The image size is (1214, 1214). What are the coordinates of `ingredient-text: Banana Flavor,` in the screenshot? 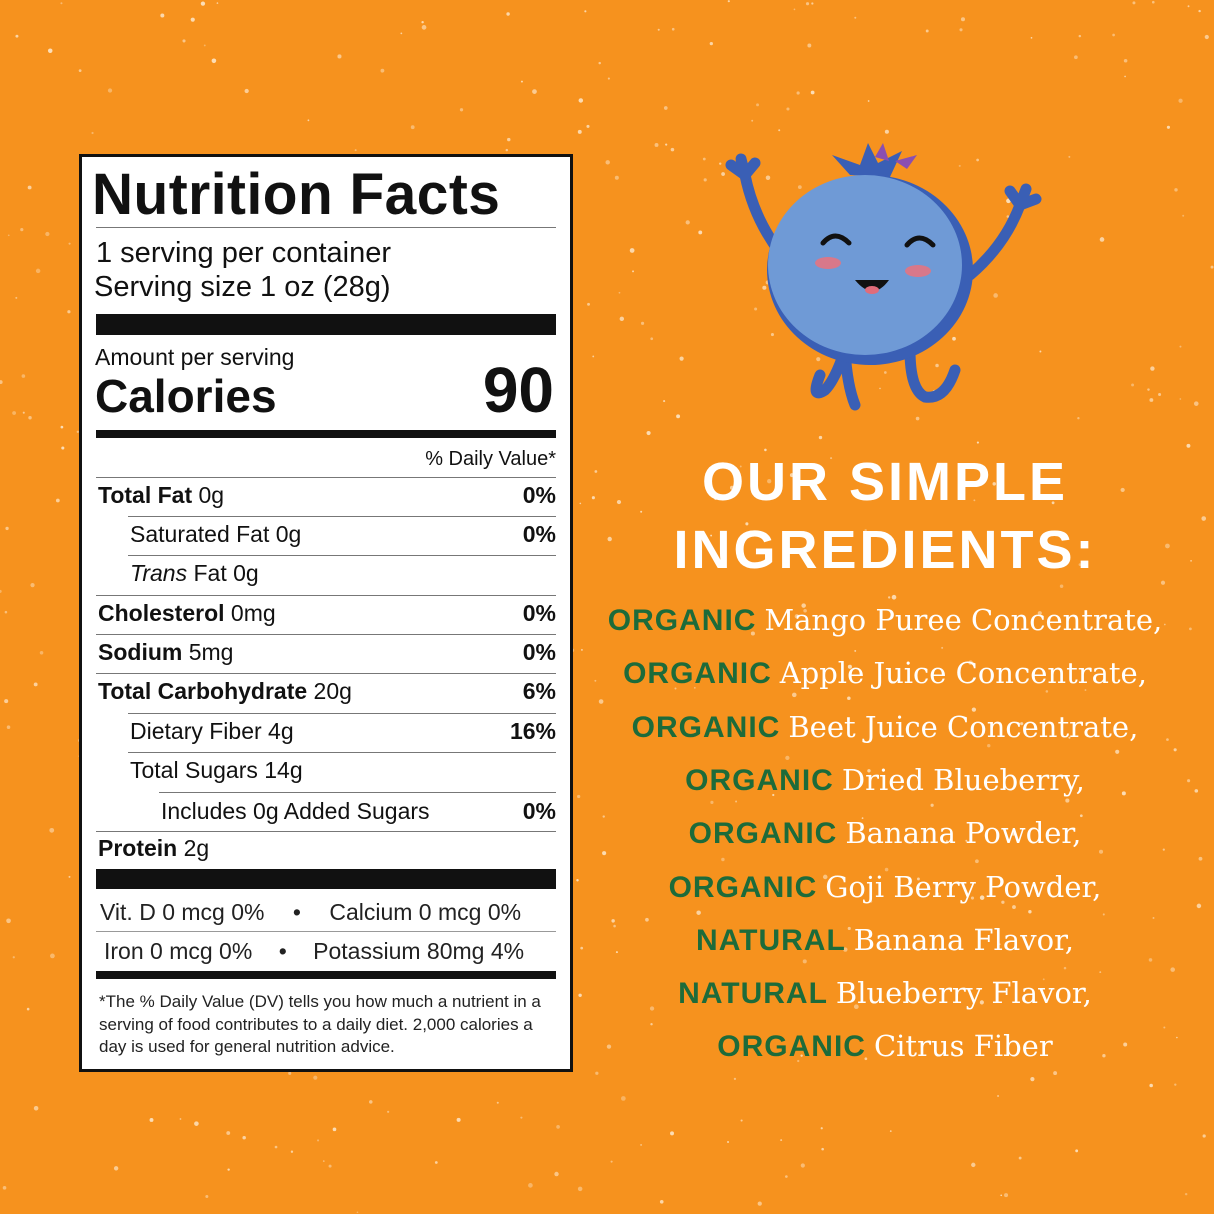 It's located at (963, 939).